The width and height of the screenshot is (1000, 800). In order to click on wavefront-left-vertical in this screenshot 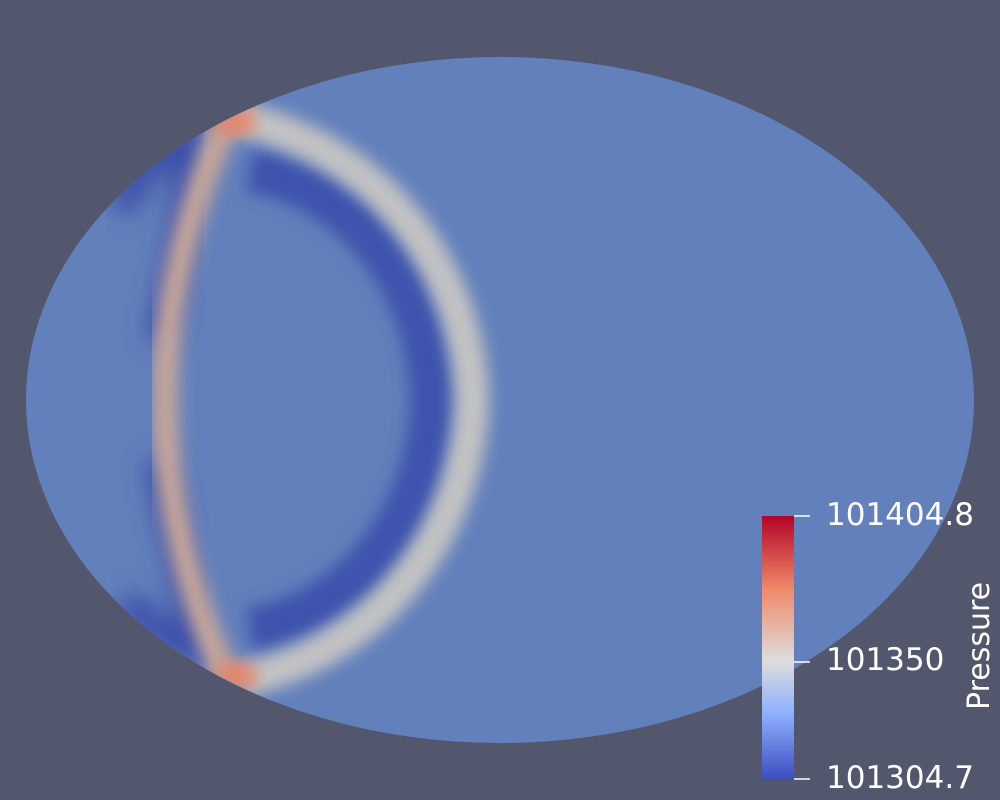, I will do `click(195, 400)`.